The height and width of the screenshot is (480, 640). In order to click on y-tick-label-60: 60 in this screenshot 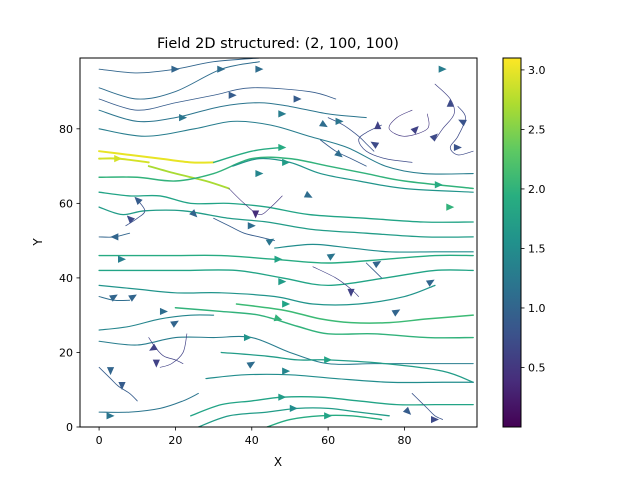, I will do `click(66, 203)`.